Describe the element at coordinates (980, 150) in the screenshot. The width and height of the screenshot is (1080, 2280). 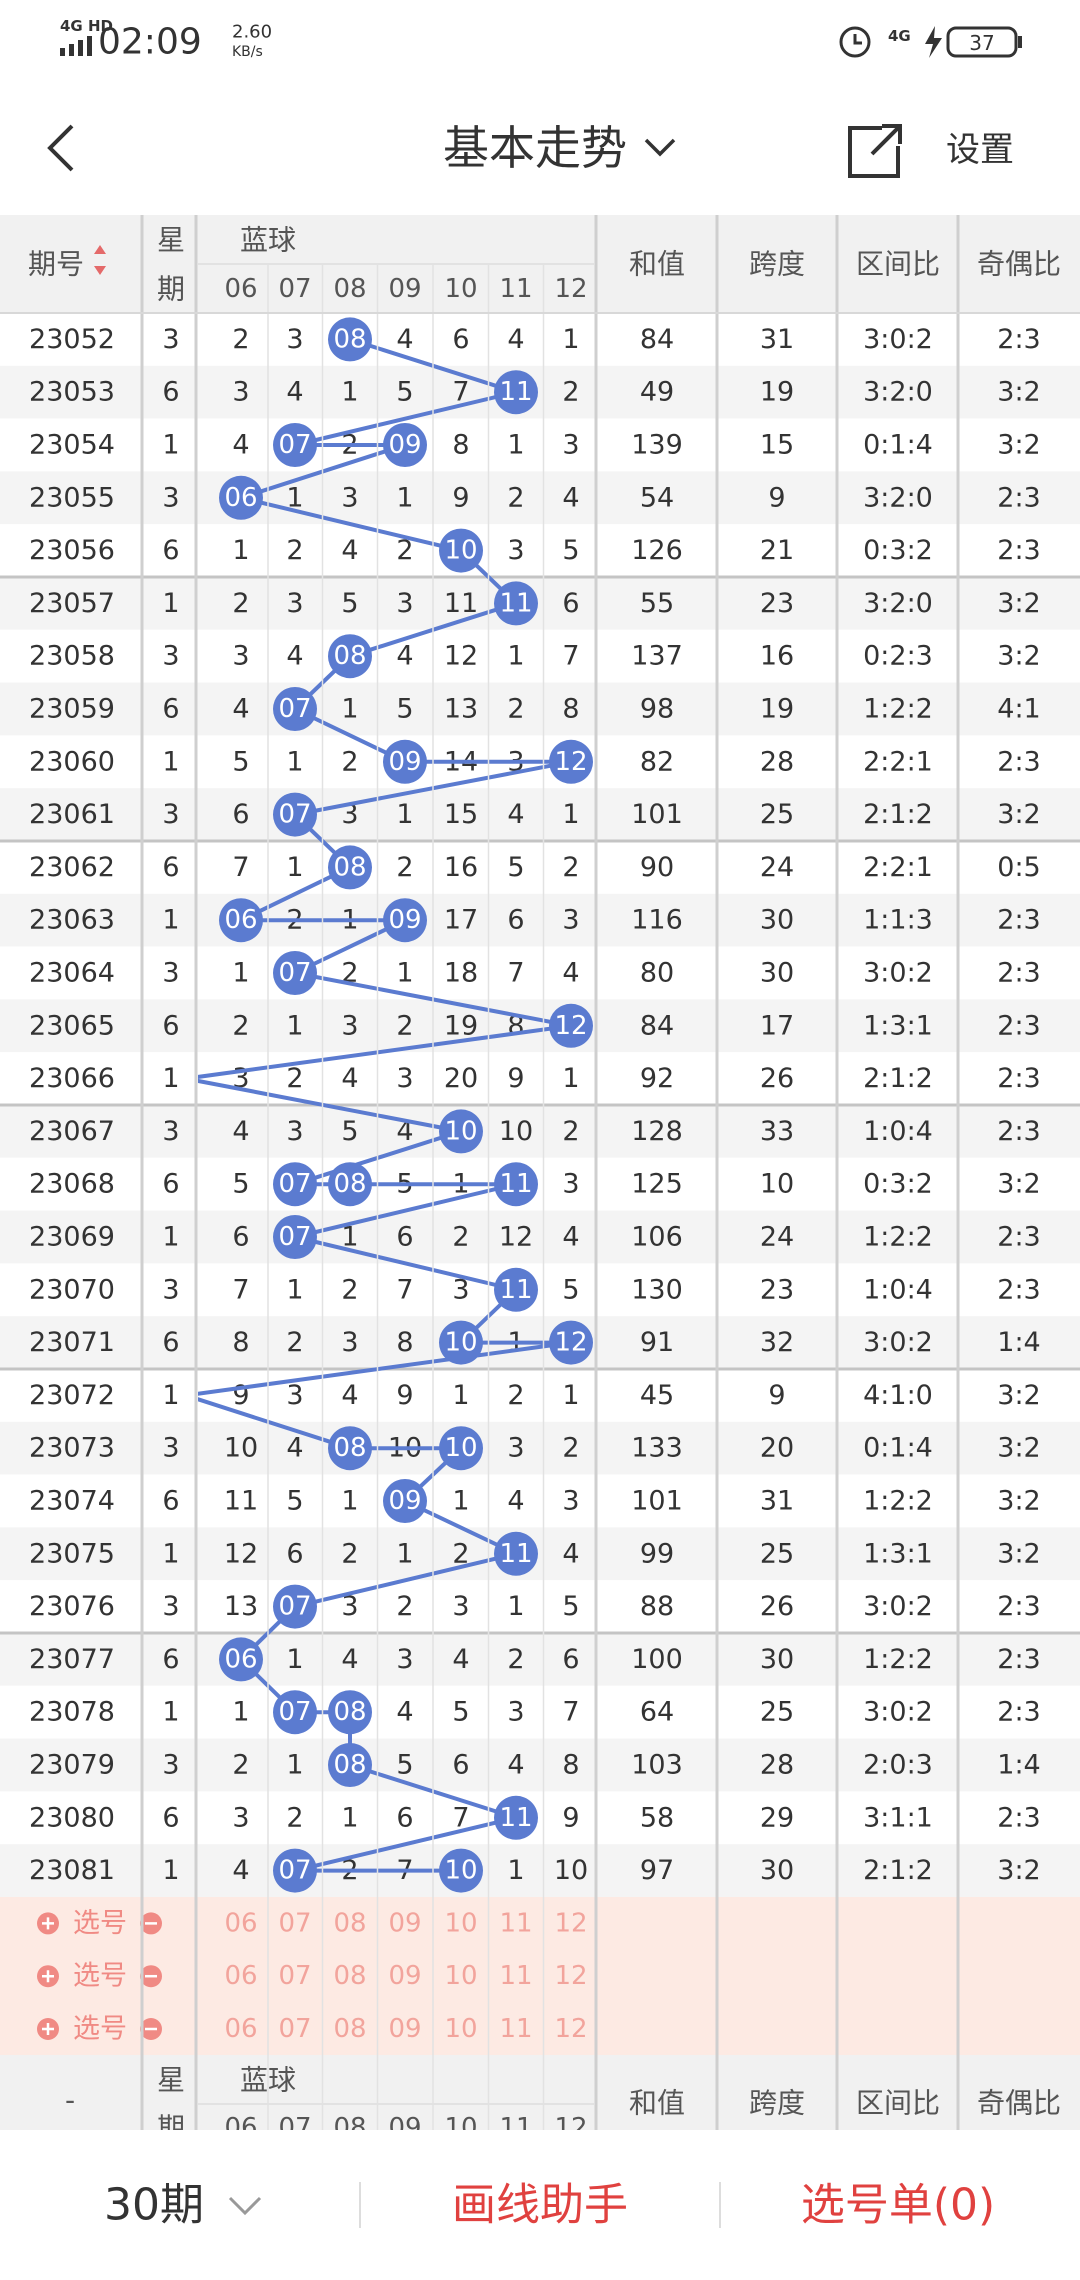
I see `settings-button: 设置` at that location.